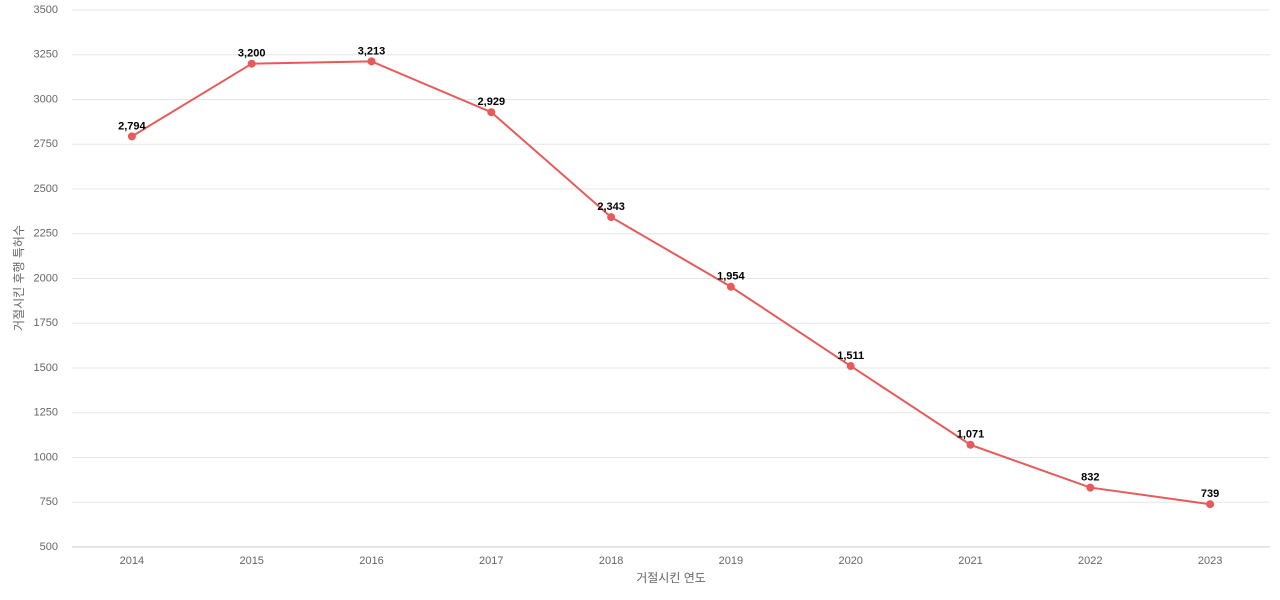 The width and height of the screenshot is (1280, 600). What do you see at coordinates (1210, 494) in the screenshot?
I see `value-label: 739` at bounding box center [1210, 494].